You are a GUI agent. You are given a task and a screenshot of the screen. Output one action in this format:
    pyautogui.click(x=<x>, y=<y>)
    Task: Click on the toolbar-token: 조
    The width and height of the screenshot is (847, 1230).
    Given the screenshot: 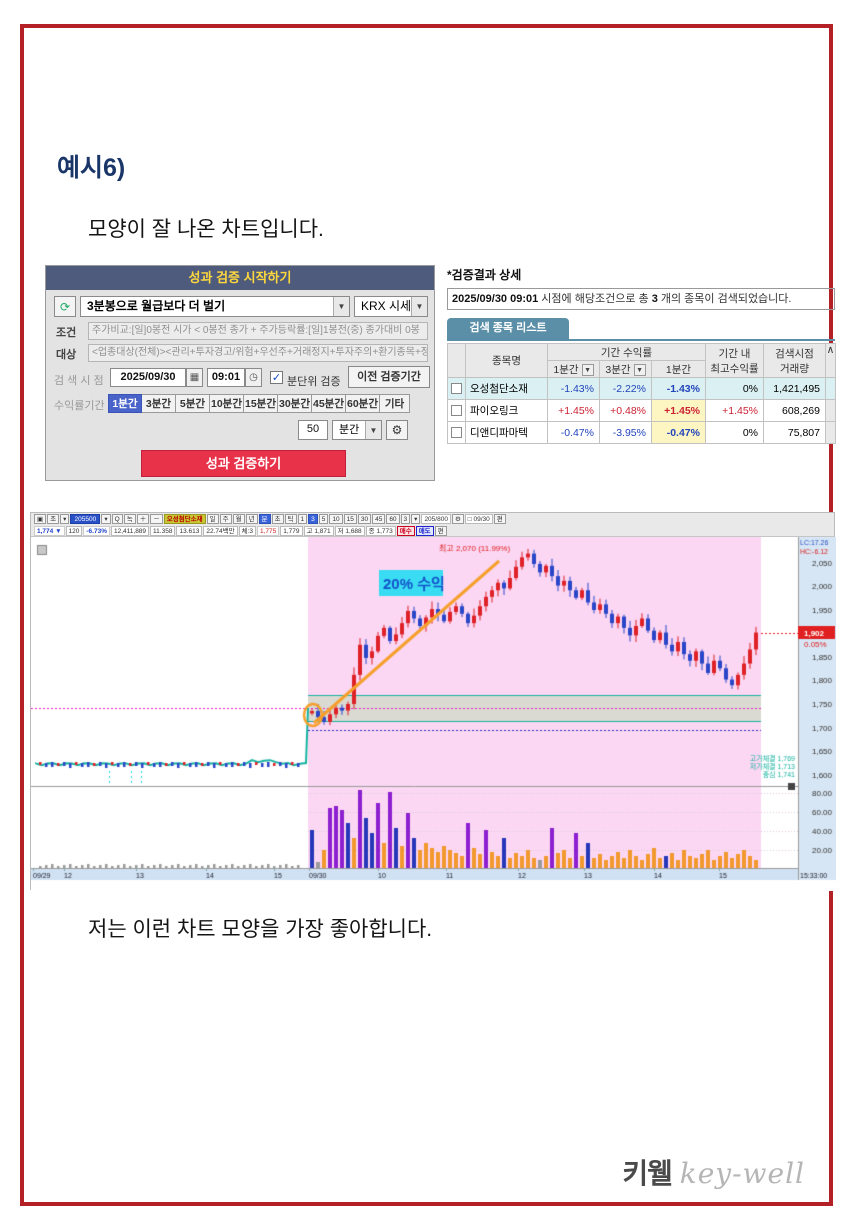 What is the action you would take?
    pyautogui.click(x=53, y=519)
    